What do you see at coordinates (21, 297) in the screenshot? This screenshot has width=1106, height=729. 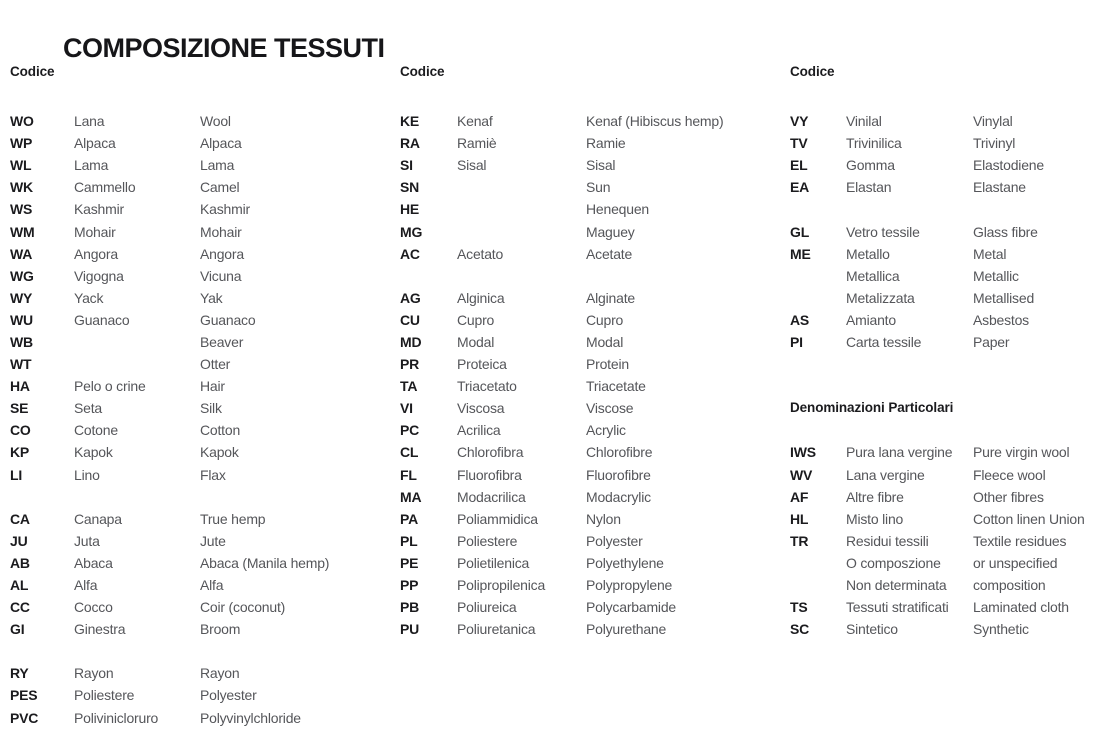 I see `code-cell: WY` at bounding box center [21, 297].